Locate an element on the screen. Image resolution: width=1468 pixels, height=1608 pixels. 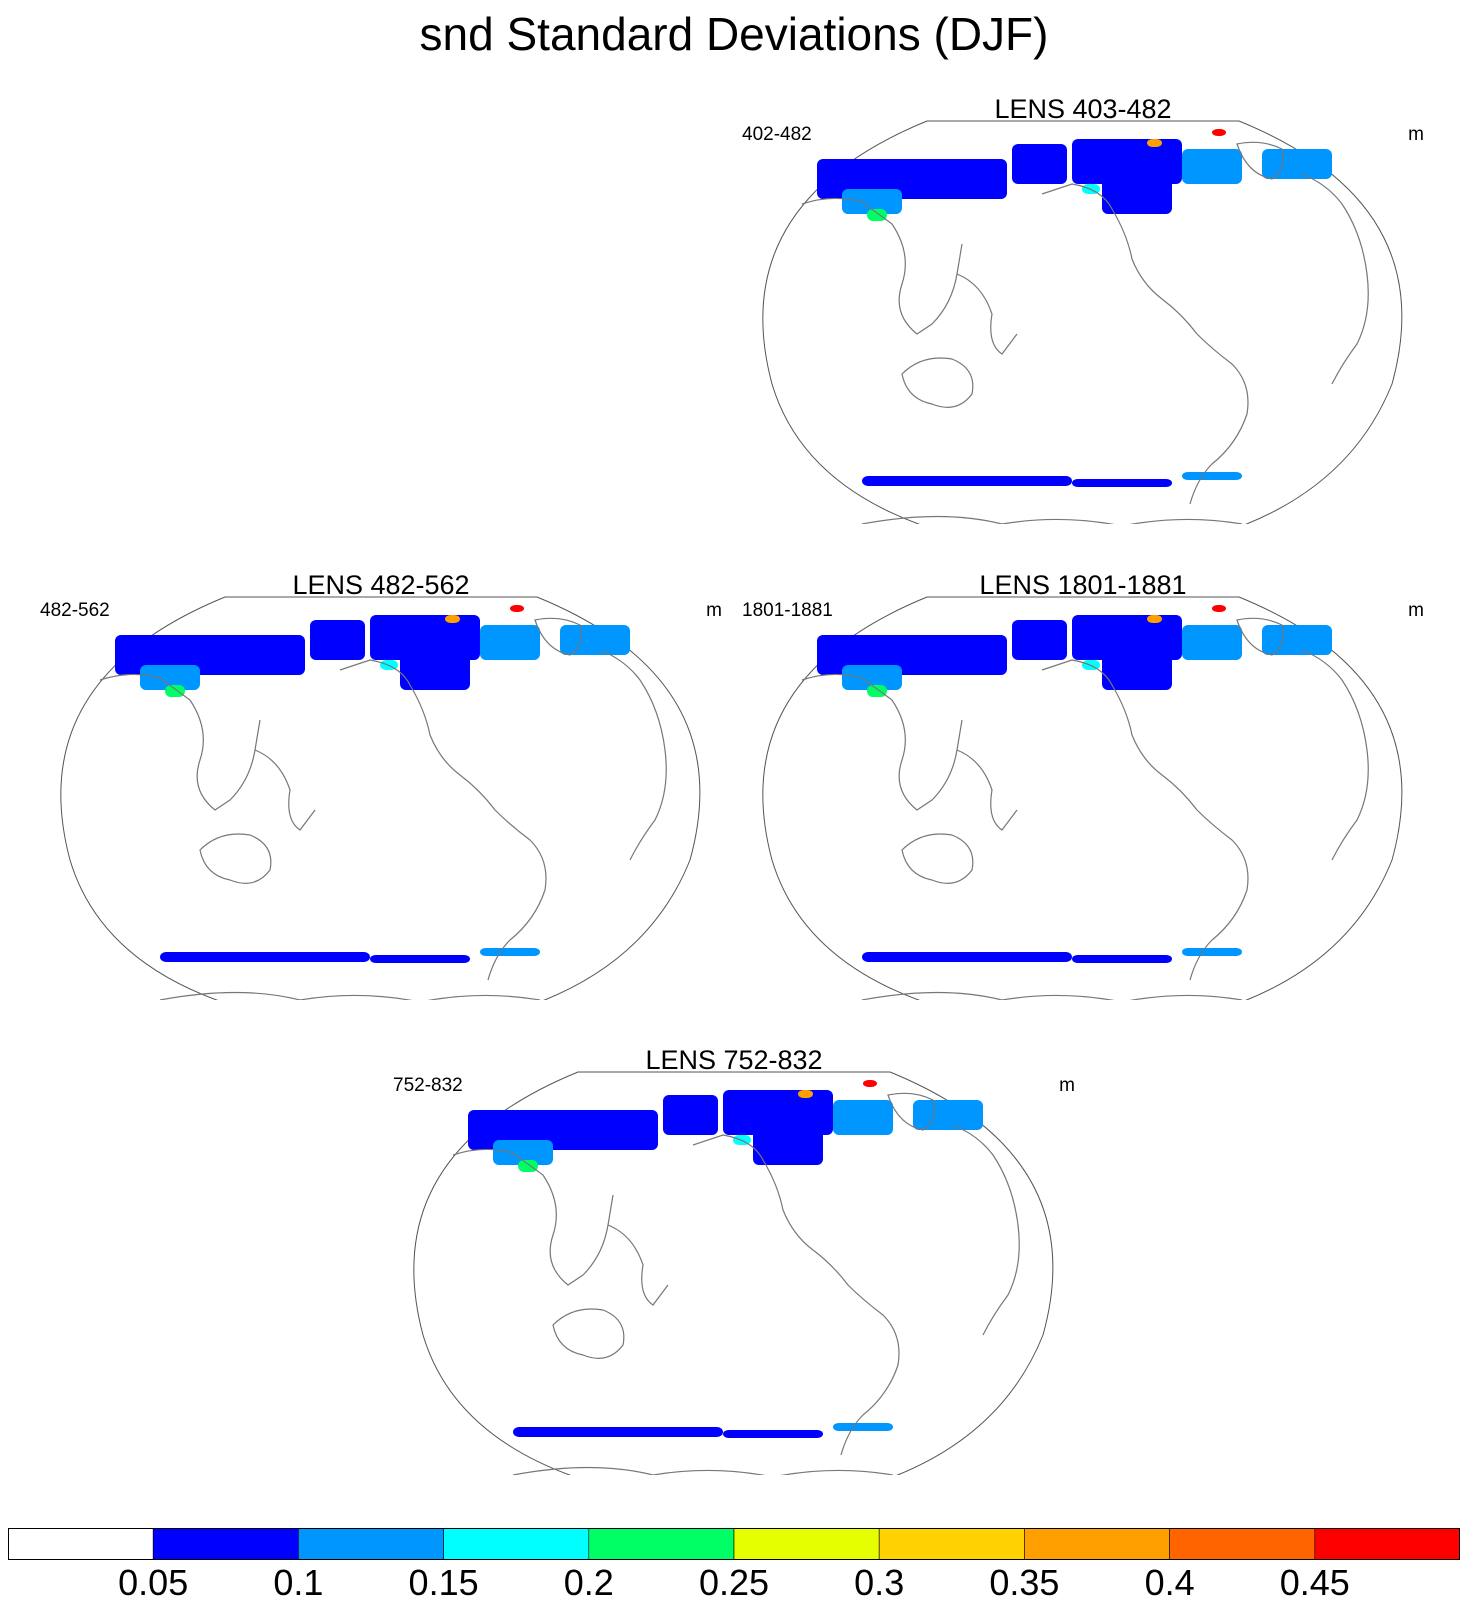
panel-title: LENS 482-562 is located at coordinates (381, 585).